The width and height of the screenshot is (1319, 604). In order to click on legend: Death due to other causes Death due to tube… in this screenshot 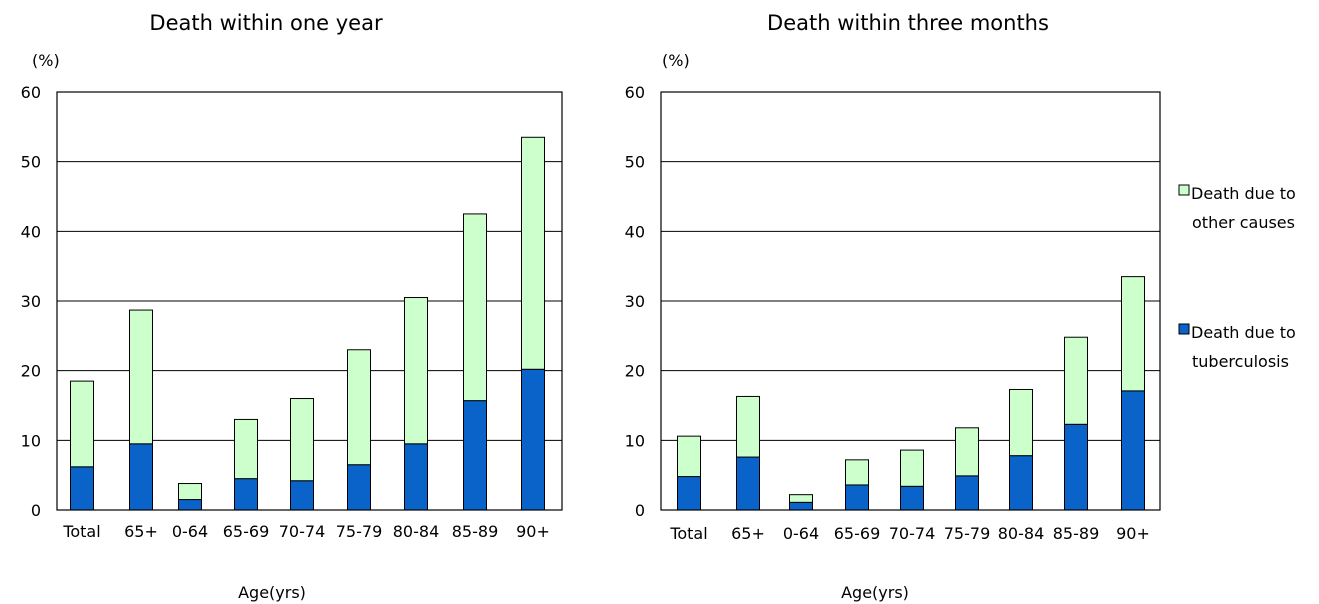, I will do `click(1237, 277)`.